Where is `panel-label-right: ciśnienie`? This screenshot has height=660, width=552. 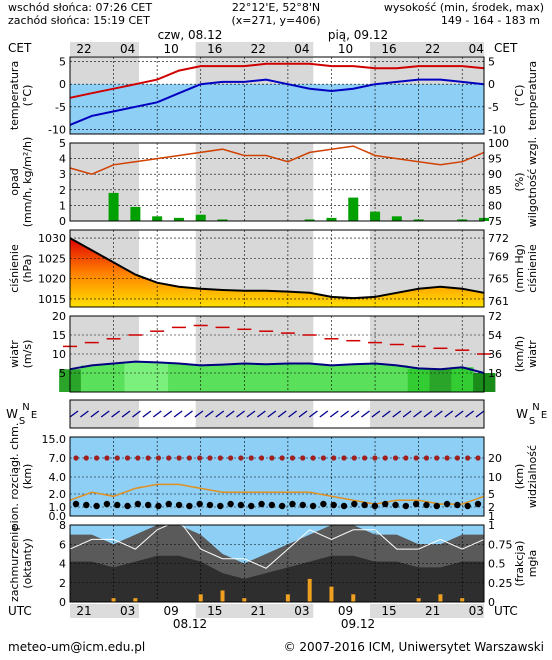 panel-label-right: ciśnienie is located at coordinates (532, 268).